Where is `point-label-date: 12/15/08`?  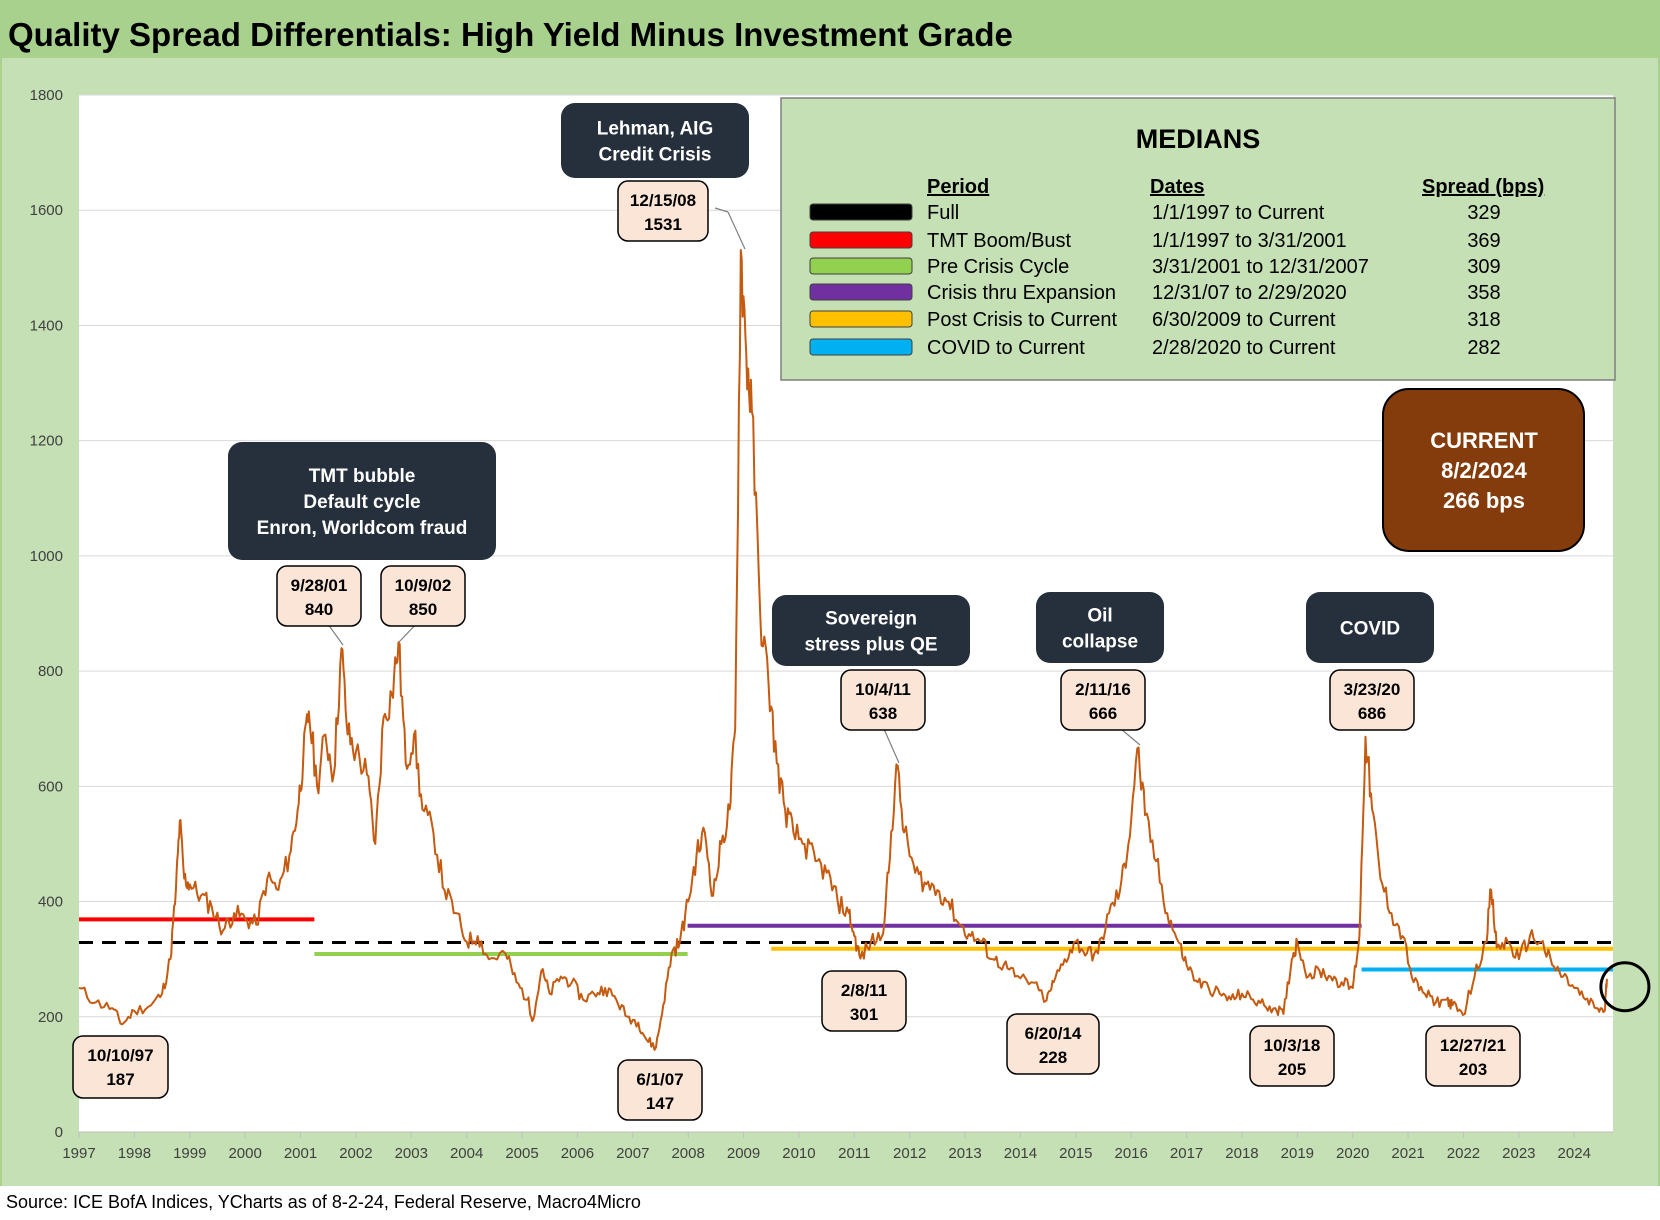
point-label-date: 12/15/08 is located at coordinates (663, 200).